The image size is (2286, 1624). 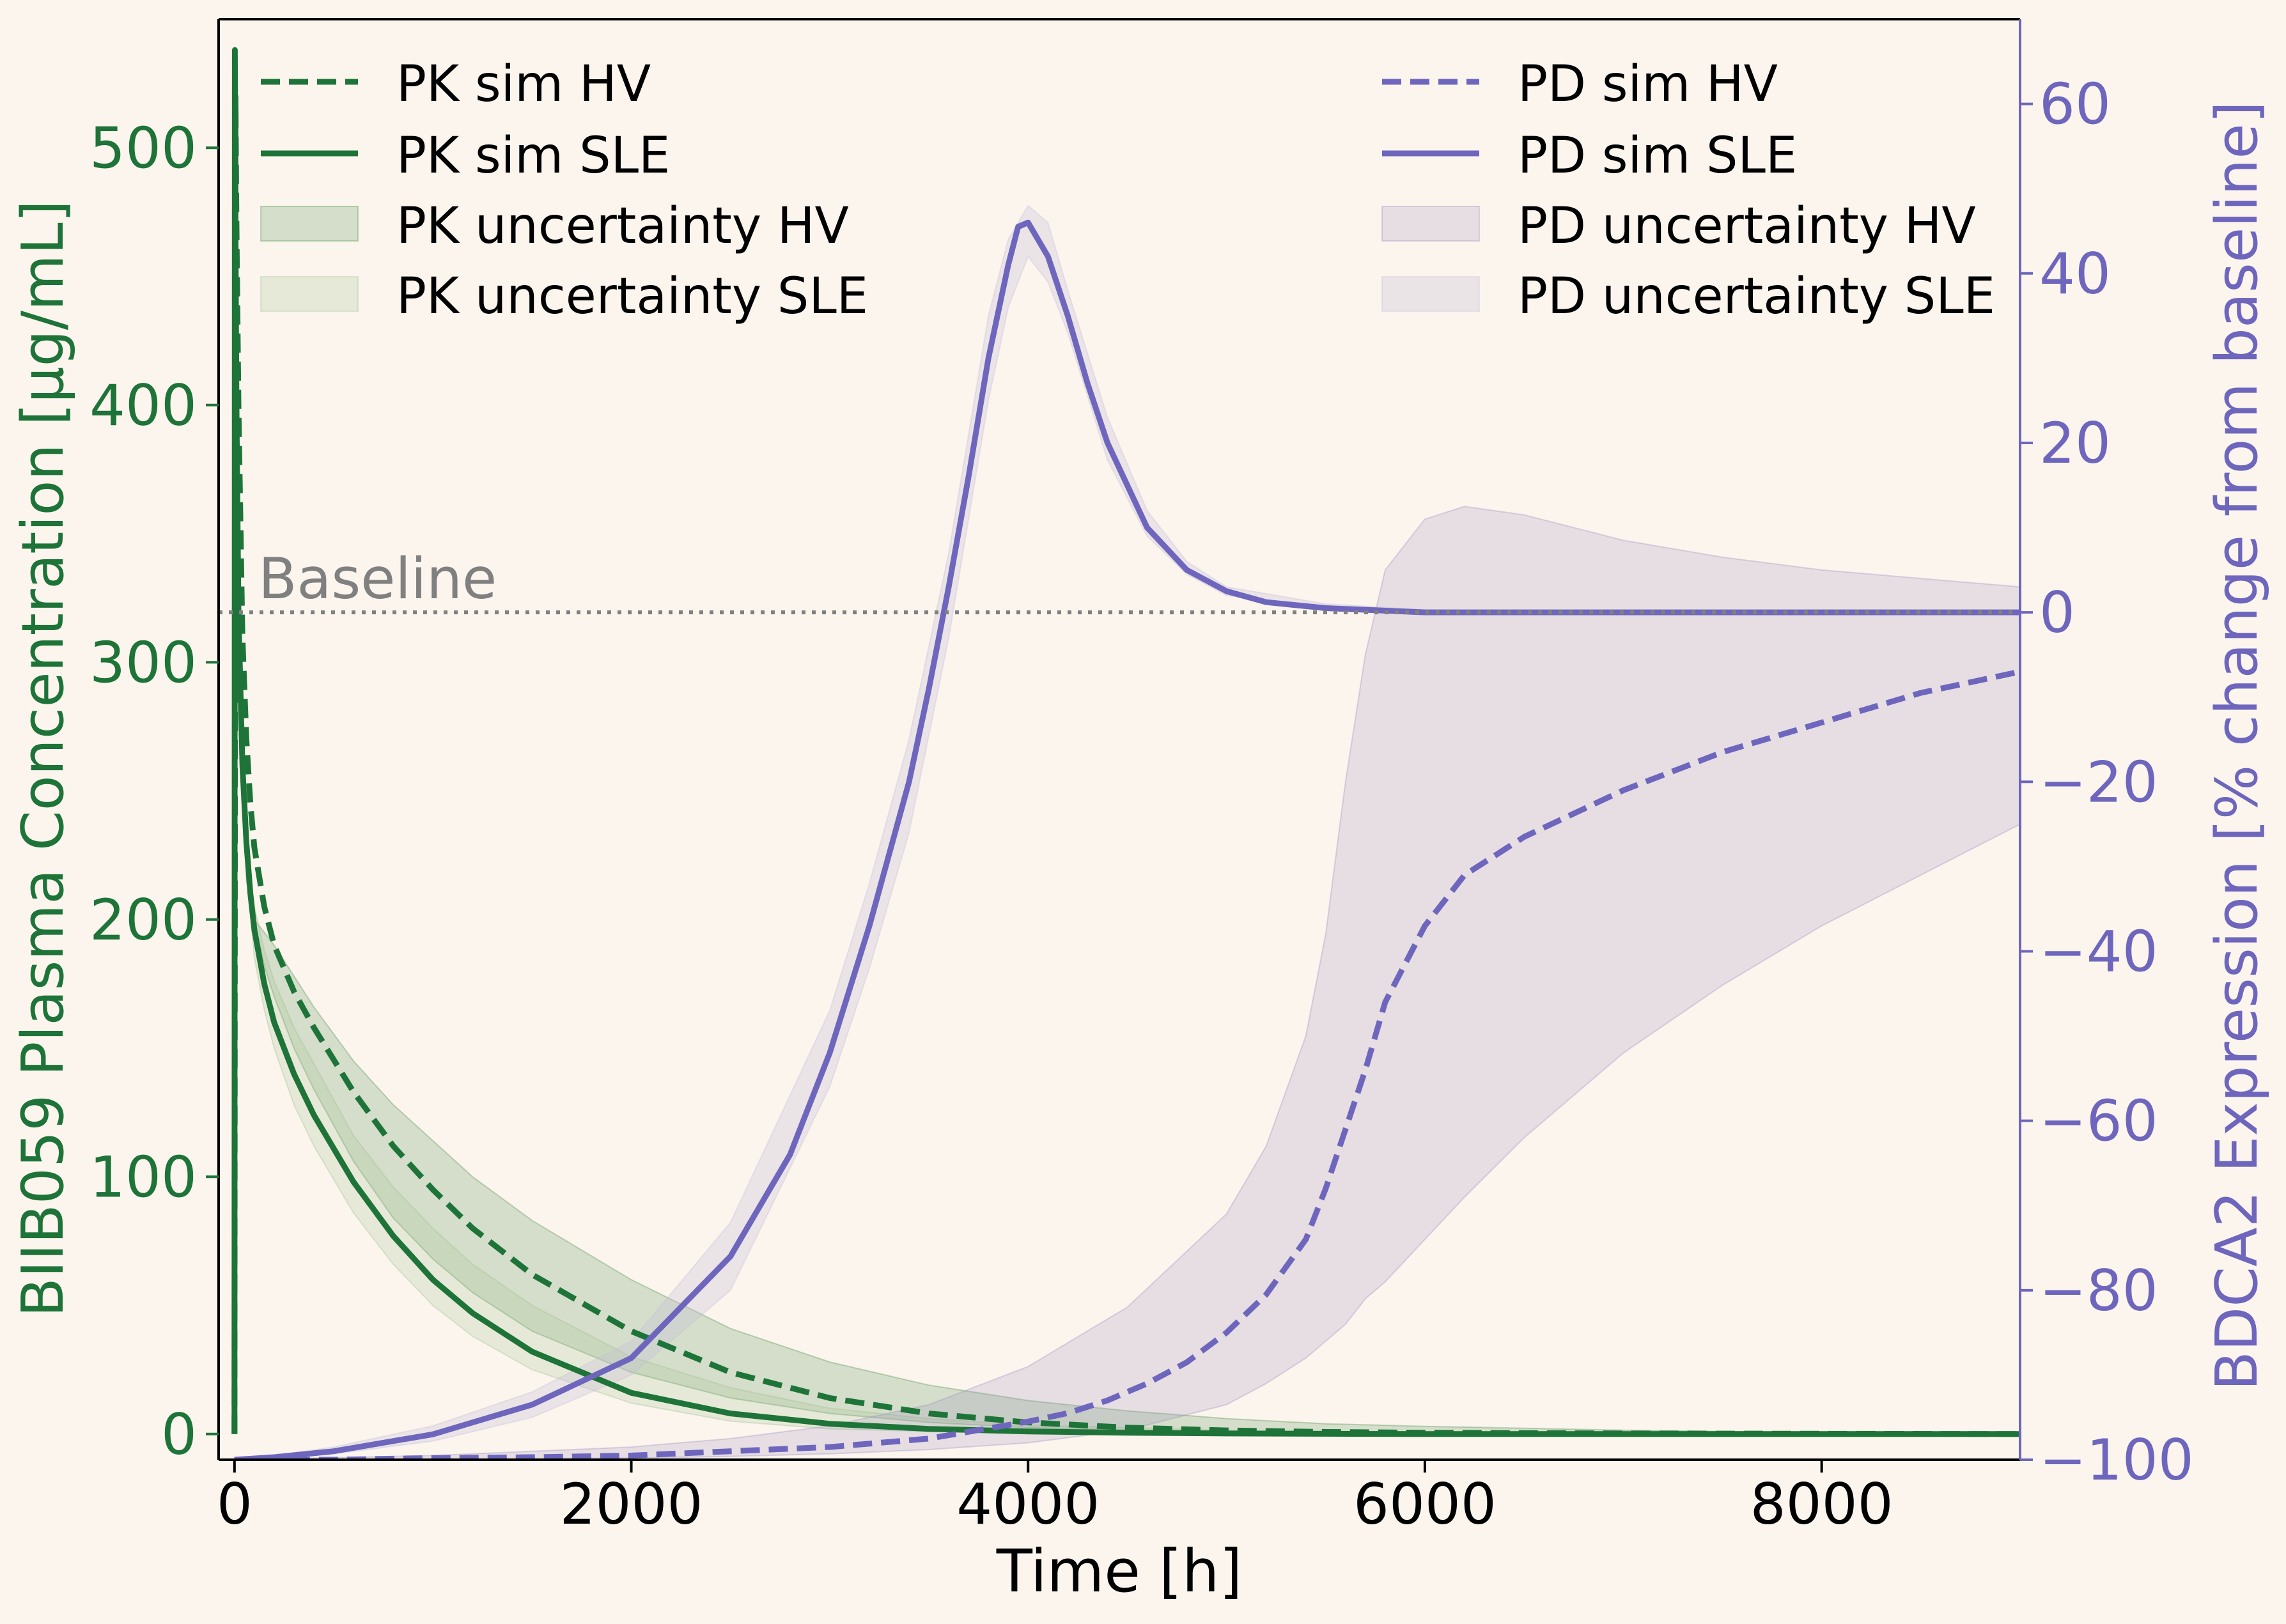 What do you see at coordinates (143, 406) in the screenshot?
I see `y-left-tick-label: 400` at bounding box center [143, 406].